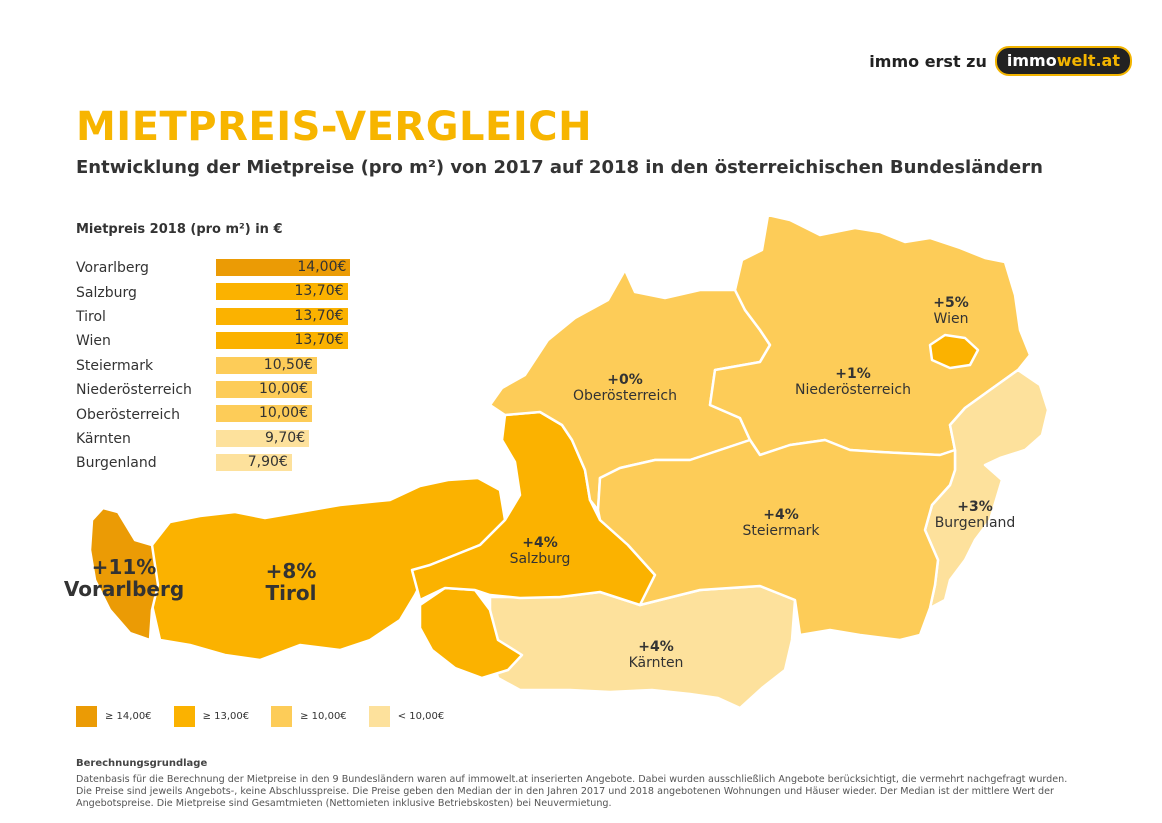  I want to click on price-value: 10,50€, so click(288, 364).